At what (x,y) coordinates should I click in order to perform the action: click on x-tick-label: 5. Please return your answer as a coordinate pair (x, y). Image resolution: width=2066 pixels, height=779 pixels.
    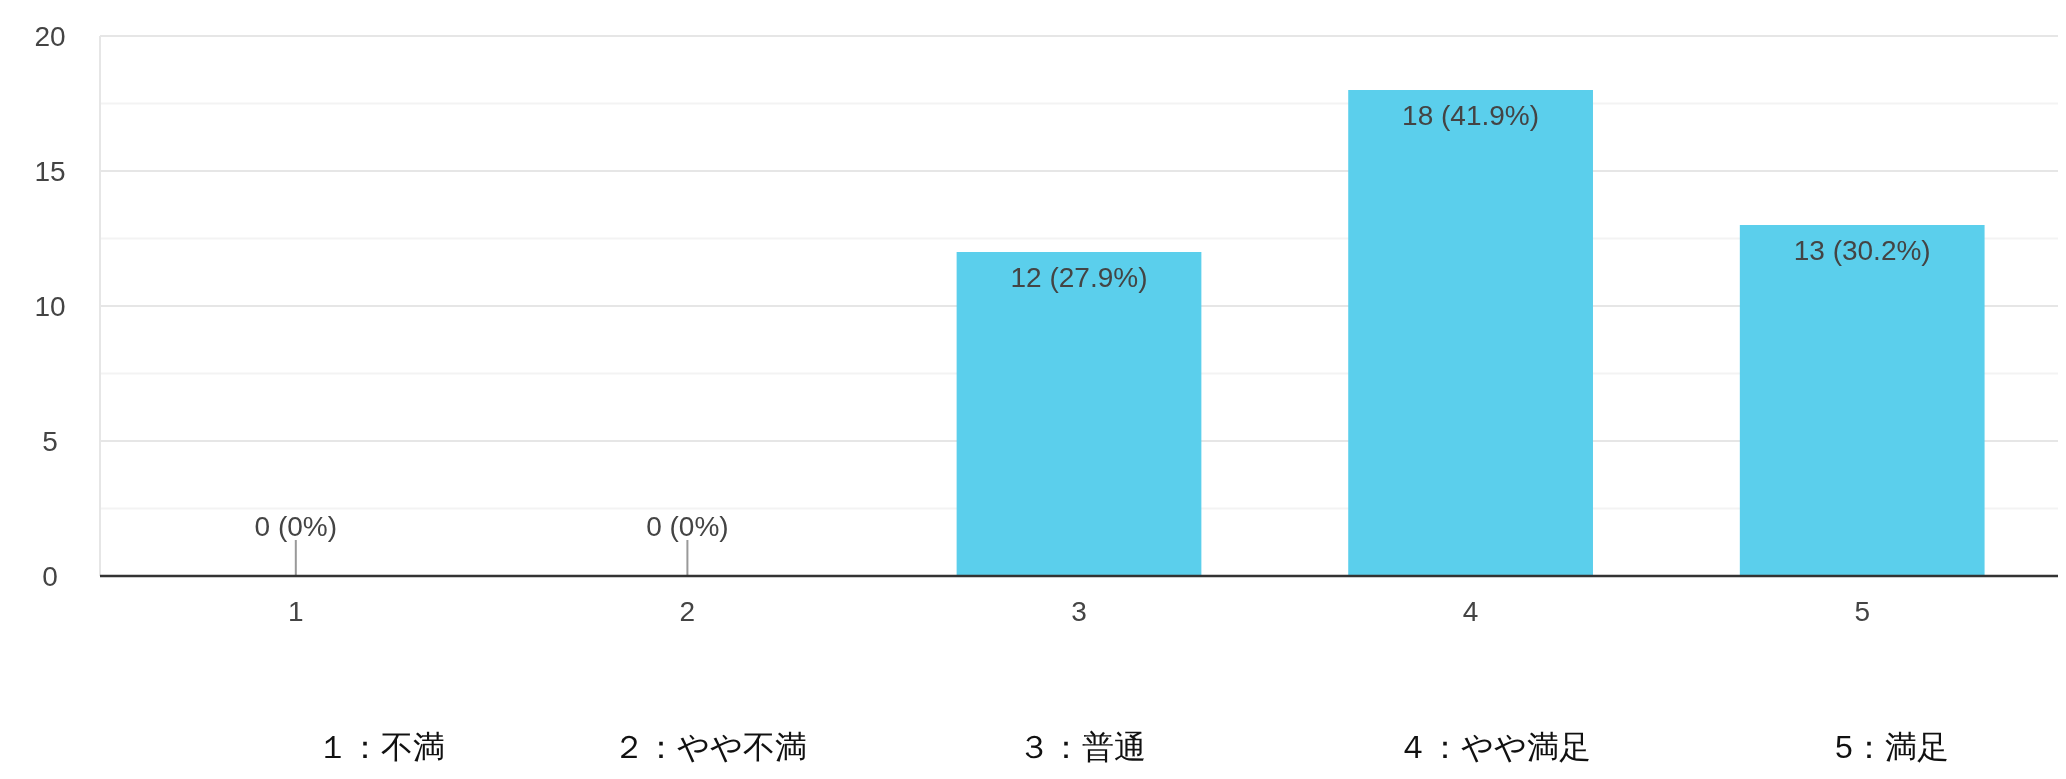
    Looking at the image, I should click on (1862, 611).